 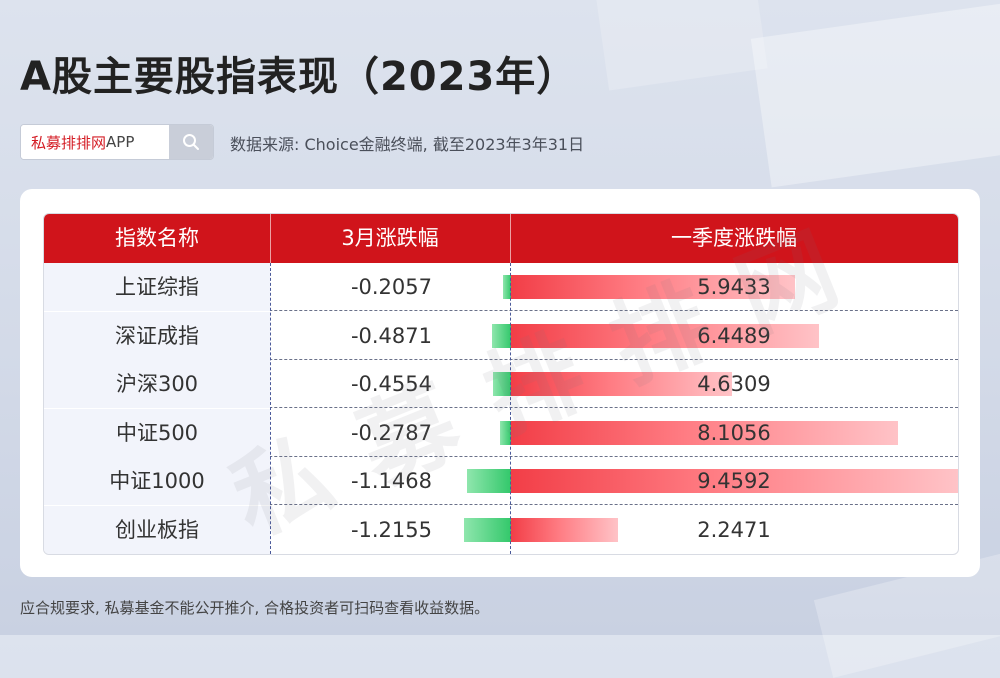 I want to click on page-title: A股主要股指表现（2023年）, so click(x=299, y=77).